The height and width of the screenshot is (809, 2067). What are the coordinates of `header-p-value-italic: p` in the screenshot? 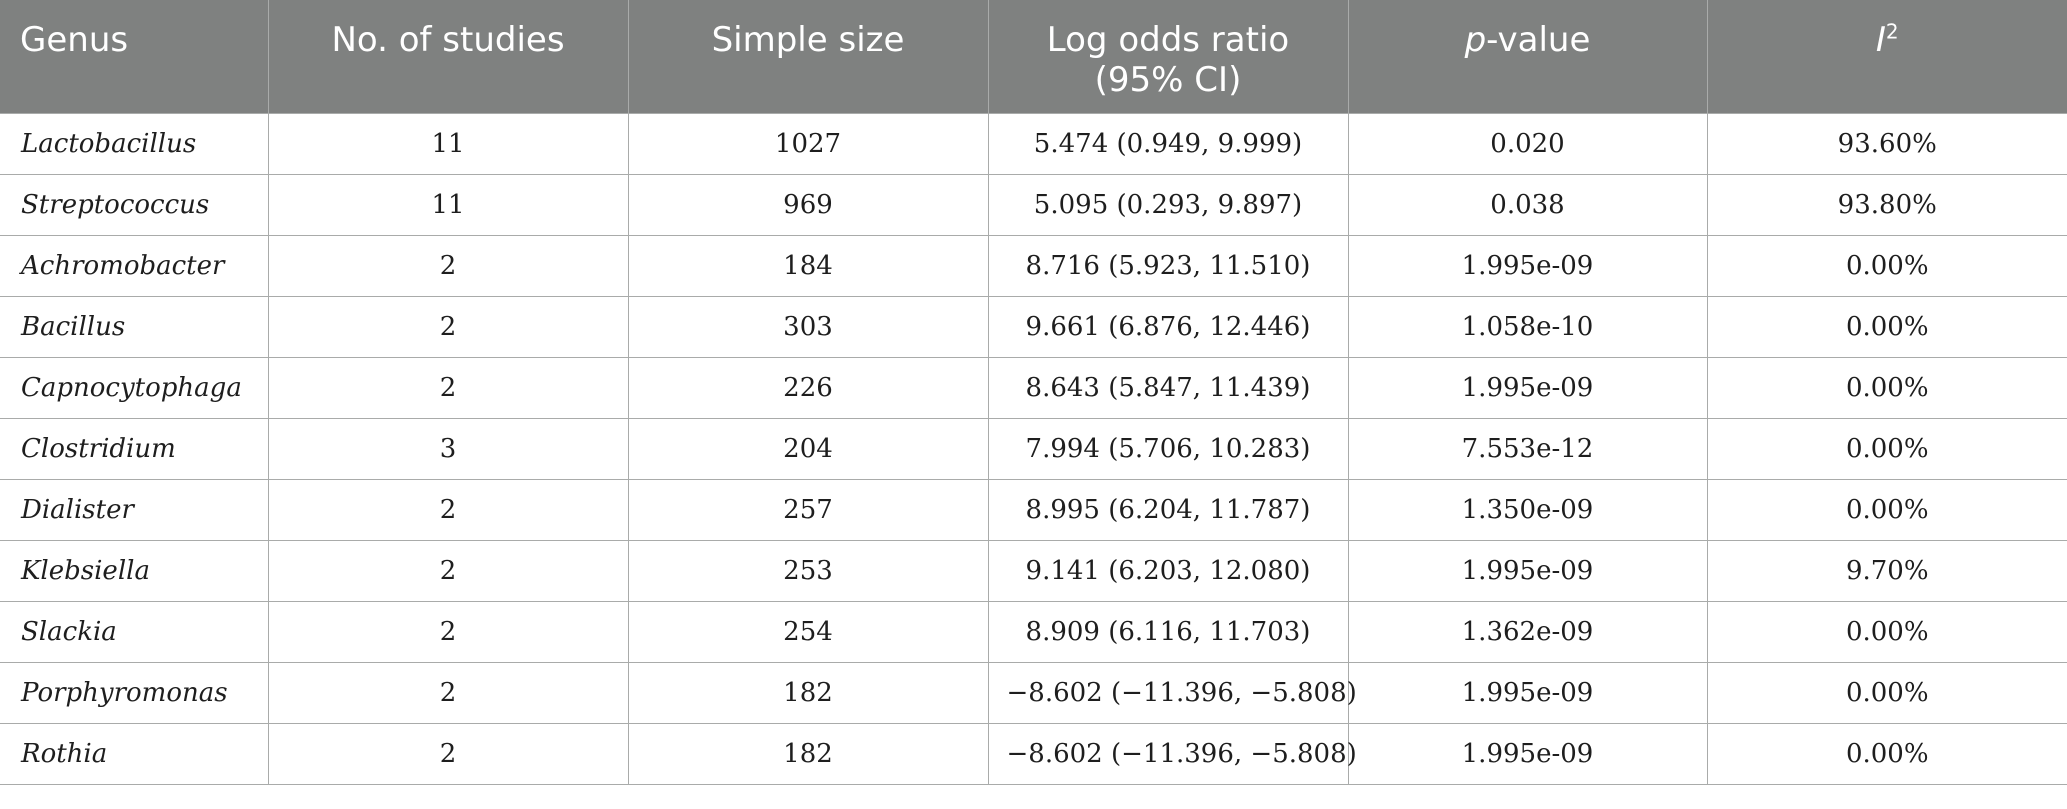 It's located at (1475, 40).